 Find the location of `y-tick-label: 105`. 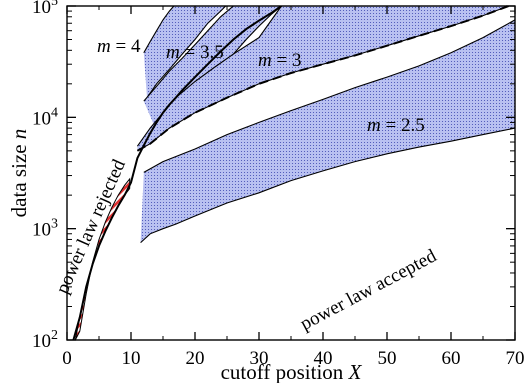

y-tick-label: 105 is located at coordinates (45, 9).